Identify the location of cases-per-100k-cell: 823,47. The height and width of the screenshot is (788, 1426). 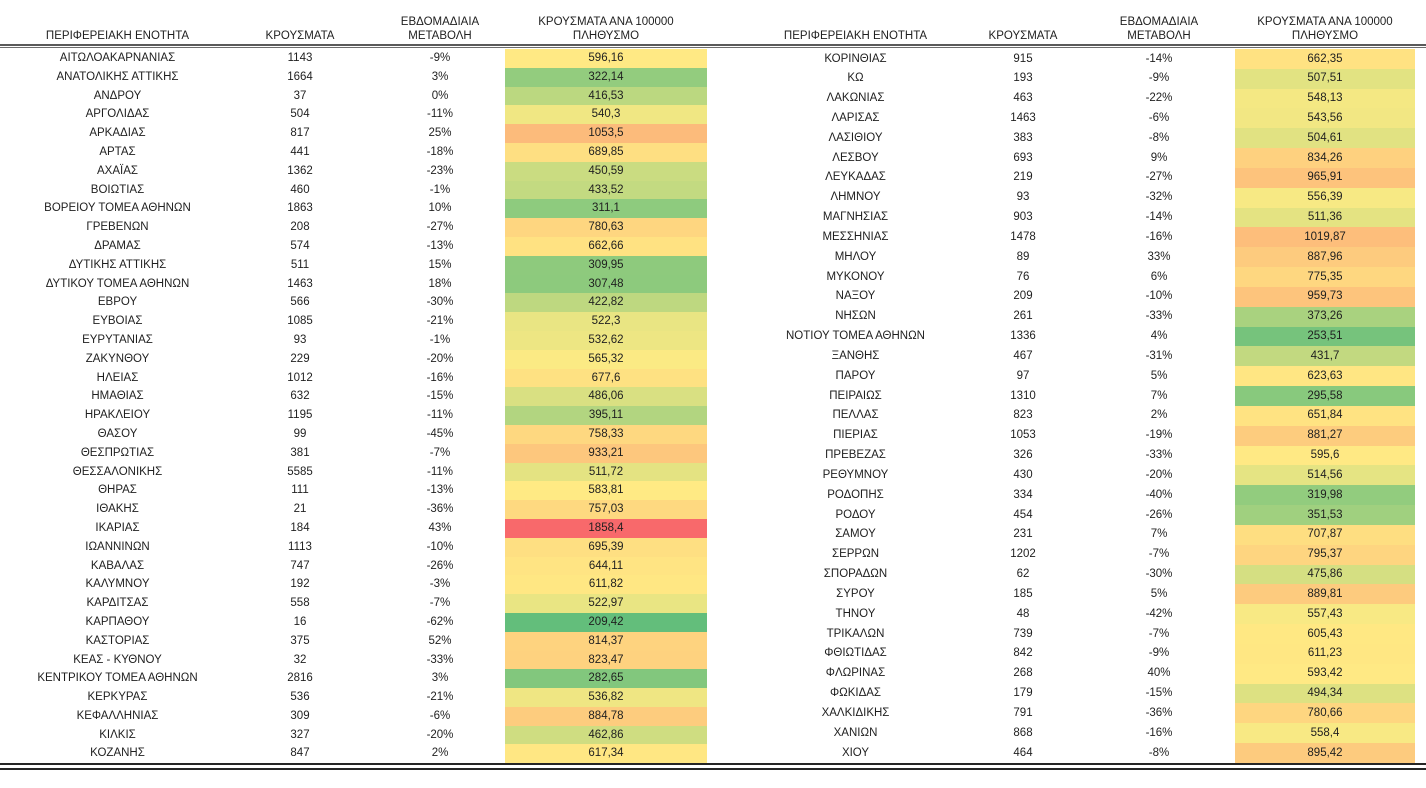
(606, 660).